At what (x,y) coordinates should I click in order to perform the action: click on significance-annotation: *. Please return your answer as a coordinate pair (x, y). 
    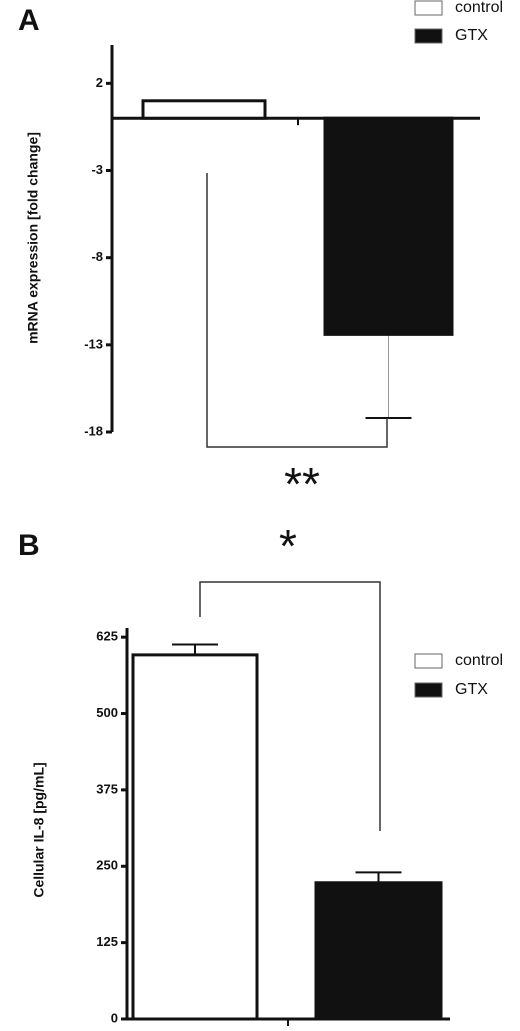
    Looking at the image, I should click on (288, 546).